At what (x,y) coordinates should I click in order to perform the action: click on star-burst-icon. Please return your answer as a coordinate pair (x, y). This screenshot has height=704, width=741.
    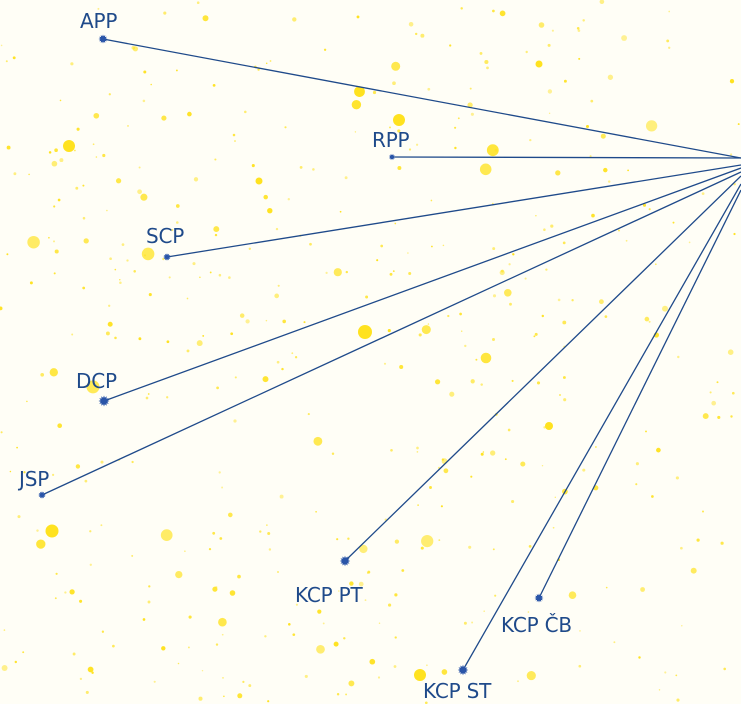
    Looking at the image, I should click on (463, 670).